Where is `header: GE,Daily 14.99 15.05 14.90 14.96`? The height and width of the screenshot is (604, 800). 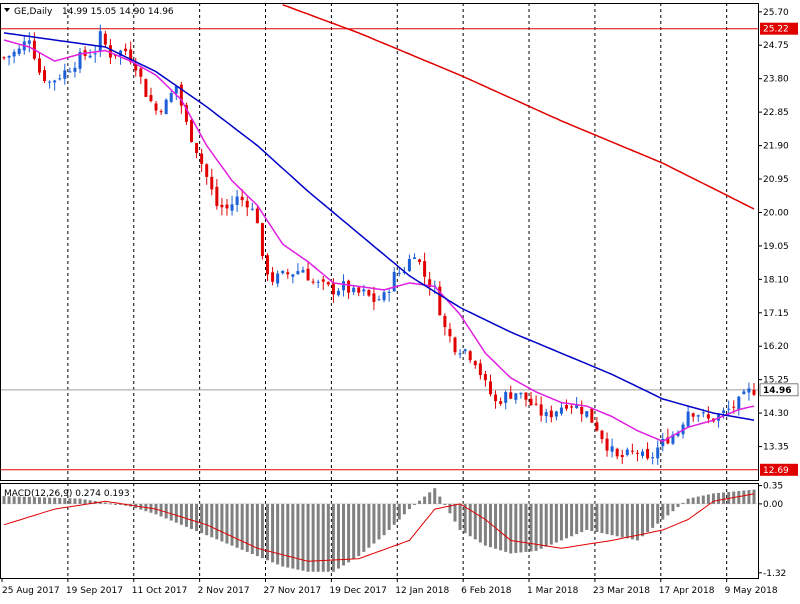 header: GE,Daily 14.99 15.05 14.90 14.96 is located at coordinates (89, 12).